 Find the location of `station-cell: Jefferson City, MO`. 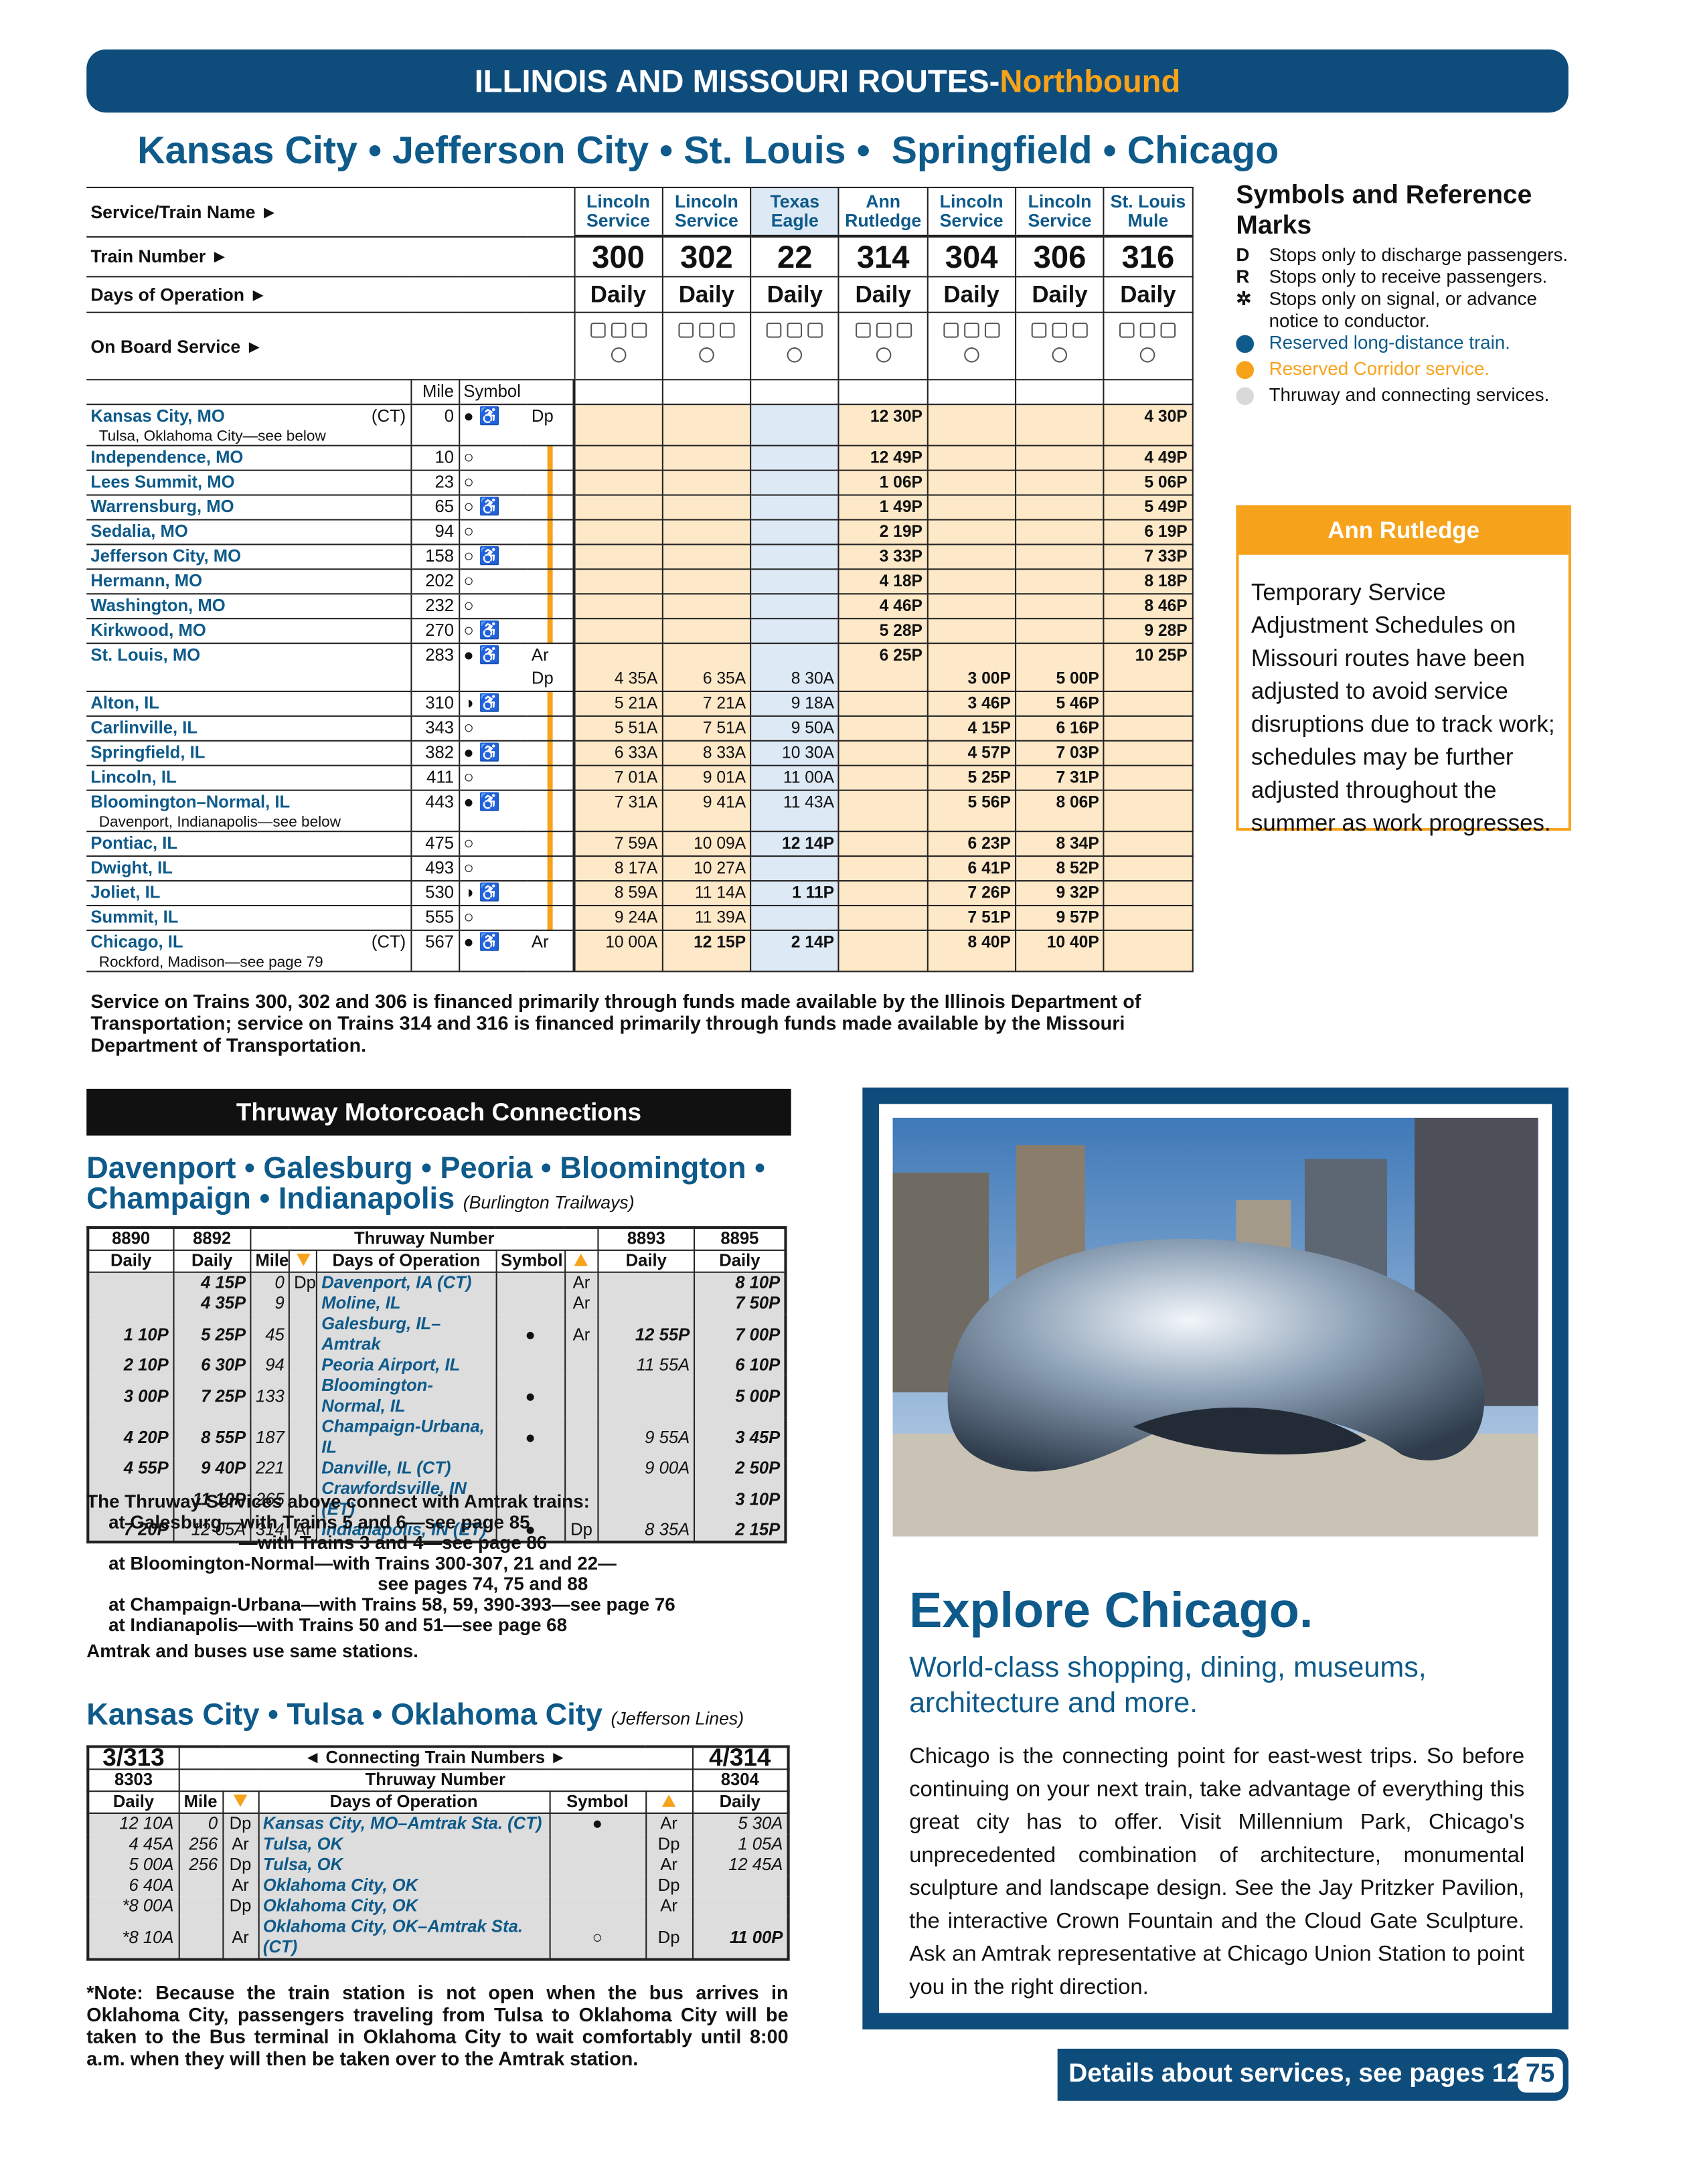

station-cell: Jefferson City, MO is located at coordinates (248, 556).